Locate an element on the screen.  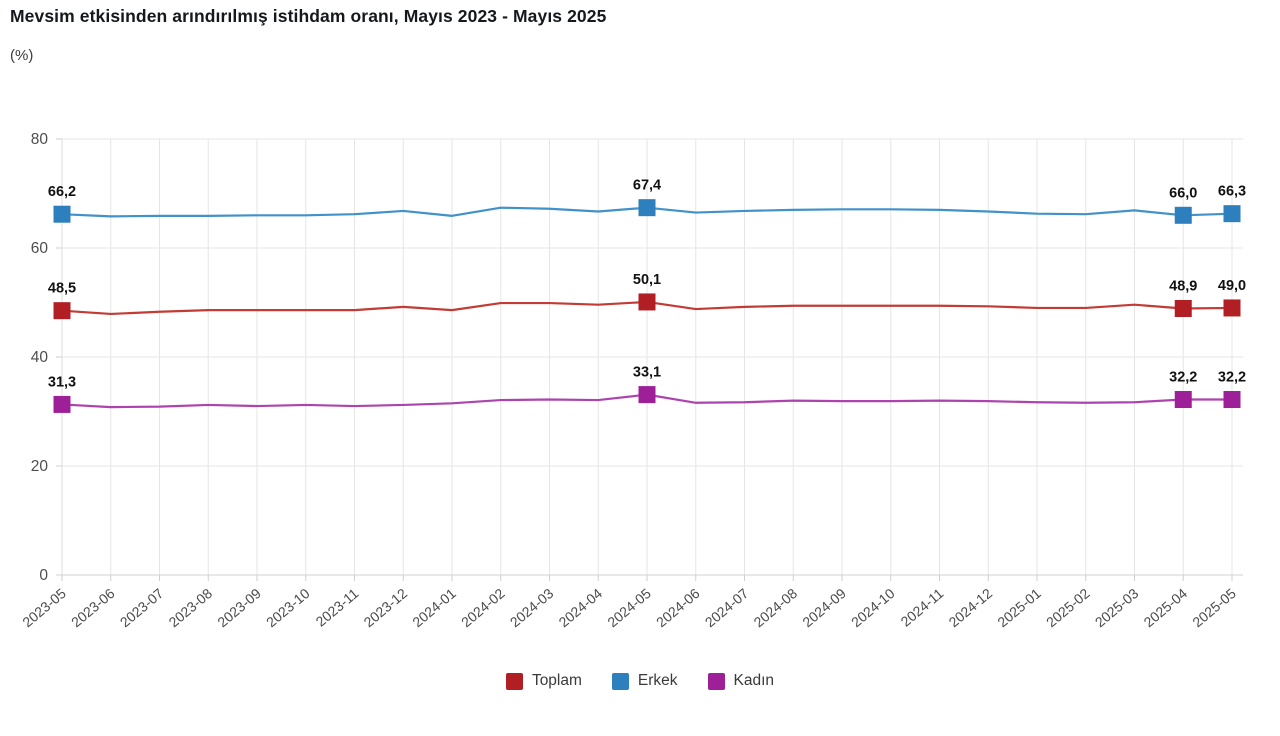
data-label-erkek: 66,3 is located at coordinates (1232, 192).